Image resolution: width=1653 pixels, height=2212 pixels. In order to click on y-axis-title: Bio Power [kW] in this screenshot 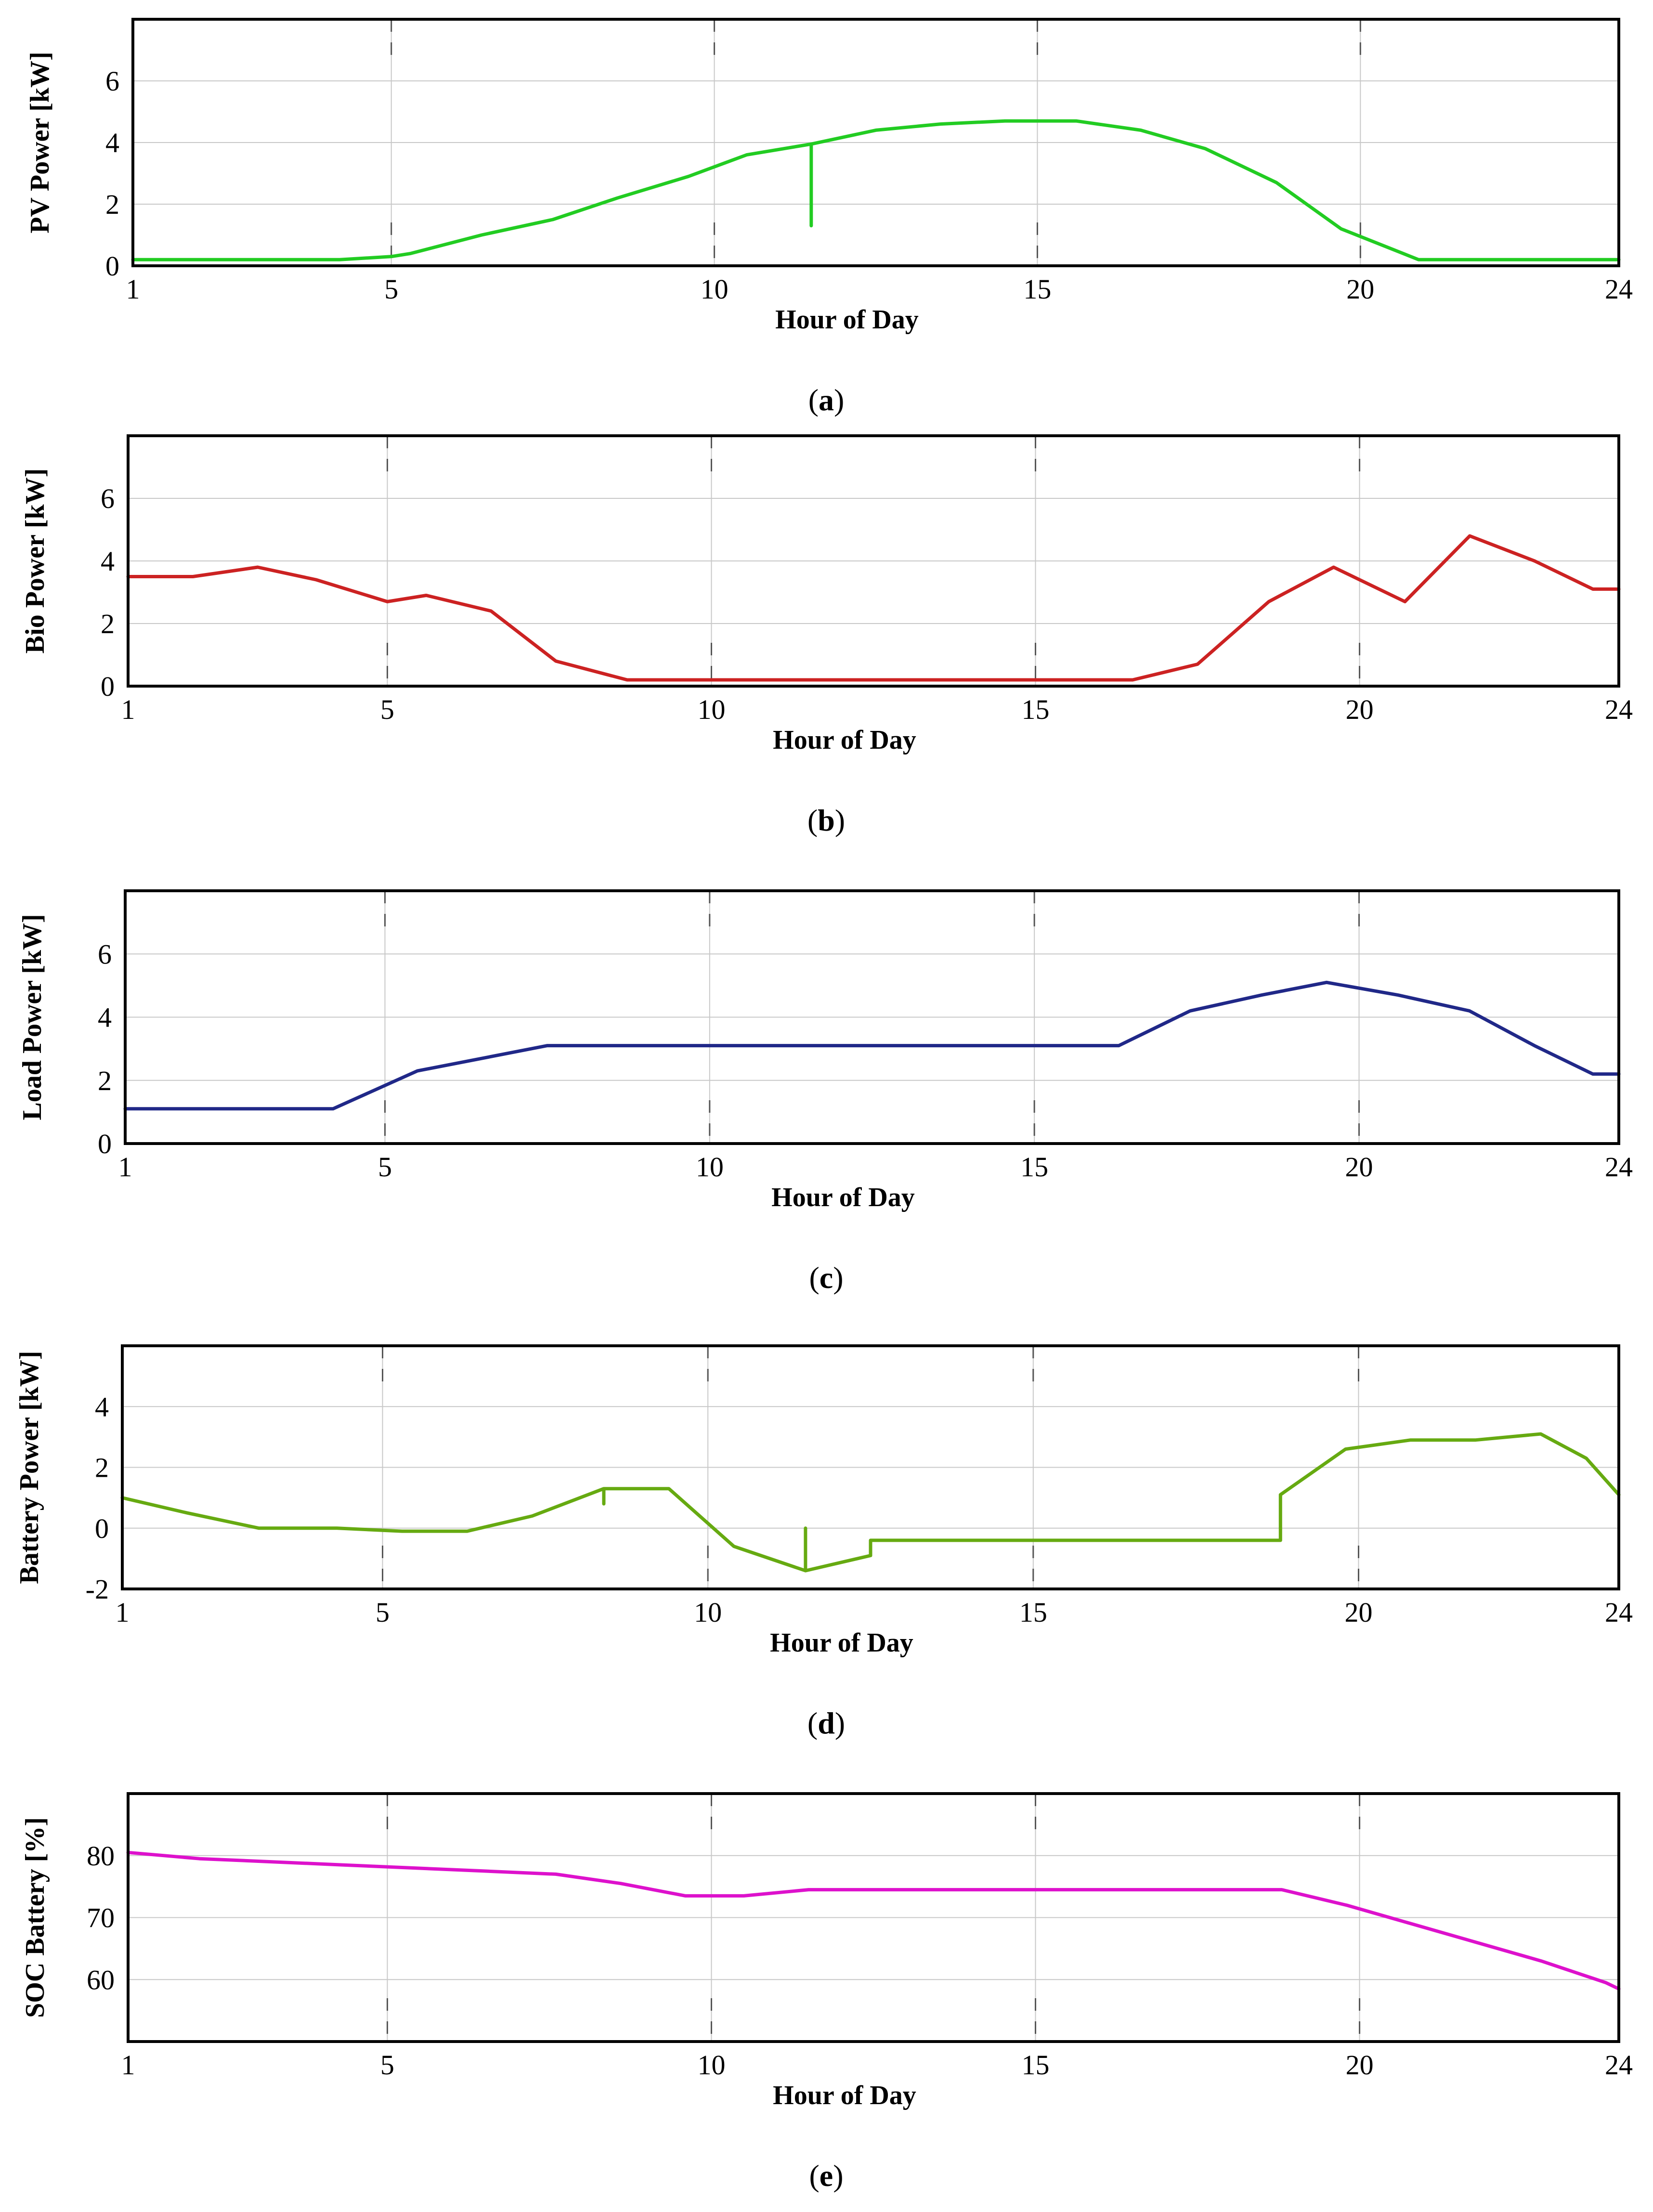, I will do `click(35, 561)`.